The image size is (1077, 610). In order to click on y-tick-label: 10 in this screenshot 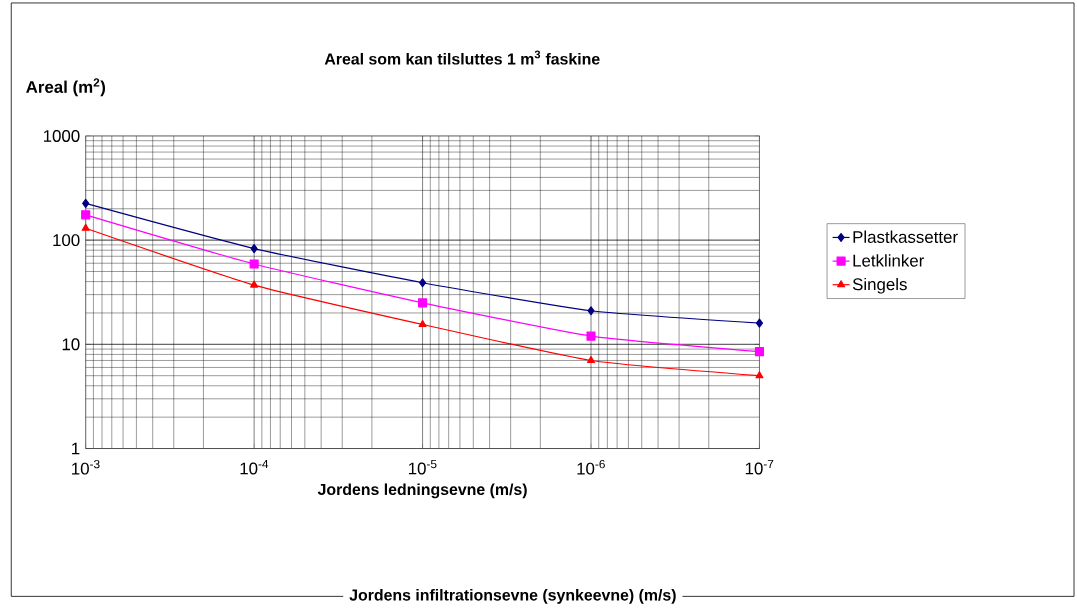, I will do `click(71, 344)`.